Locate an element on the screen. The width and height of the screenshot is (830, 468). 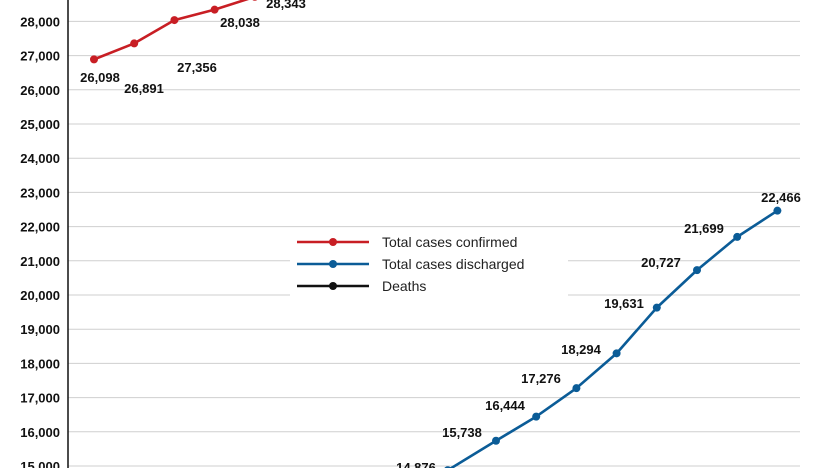
data-label: 28,343 is located at coordinates (286, 5).